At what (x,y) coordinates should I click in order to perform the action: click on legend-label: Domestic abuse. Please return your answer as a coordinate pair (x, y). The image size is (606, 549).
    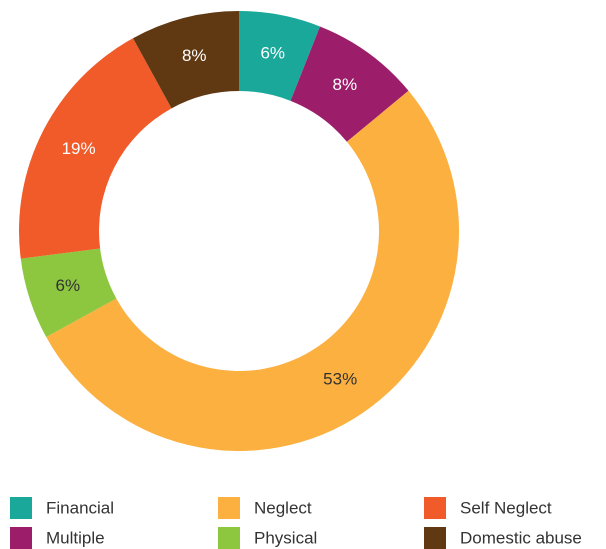
    Looking at the image, I should click on (521, 537).